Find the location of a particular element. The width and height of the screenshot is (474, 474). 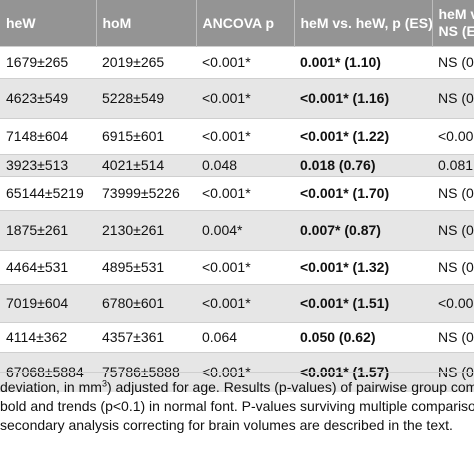

cell-hew: 4464±531 is located at coordinates (37, 267).